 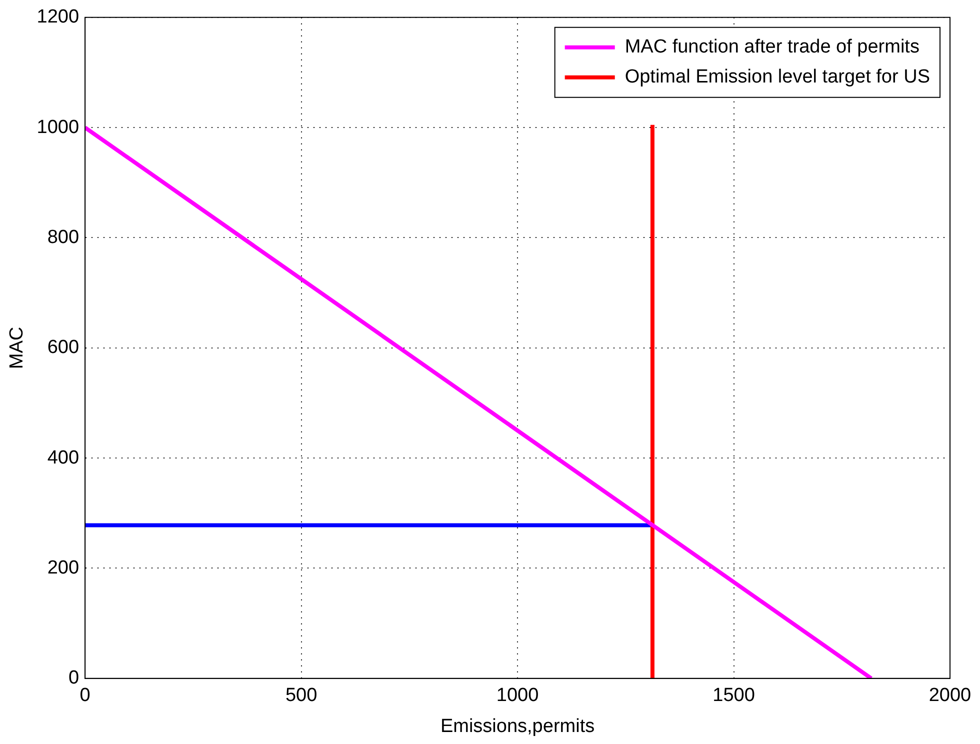 I want to click on y-tick-label: 800, so click(x=63, y=237).